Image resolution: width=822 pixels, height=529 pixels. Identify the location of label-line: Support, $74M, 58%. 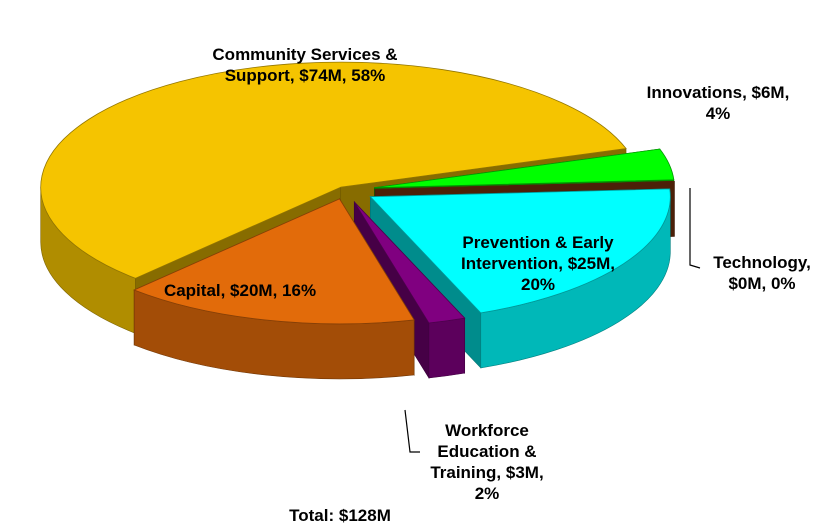
(305, 75).